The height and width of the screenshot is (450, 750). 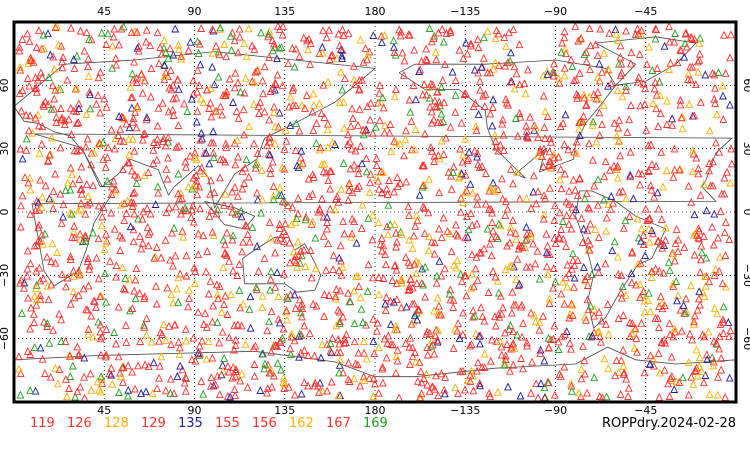 What do you see at coordinates (5, 149) in the screenshot?
I see `left-lat-label: 30` at bounding box center [5, 149].